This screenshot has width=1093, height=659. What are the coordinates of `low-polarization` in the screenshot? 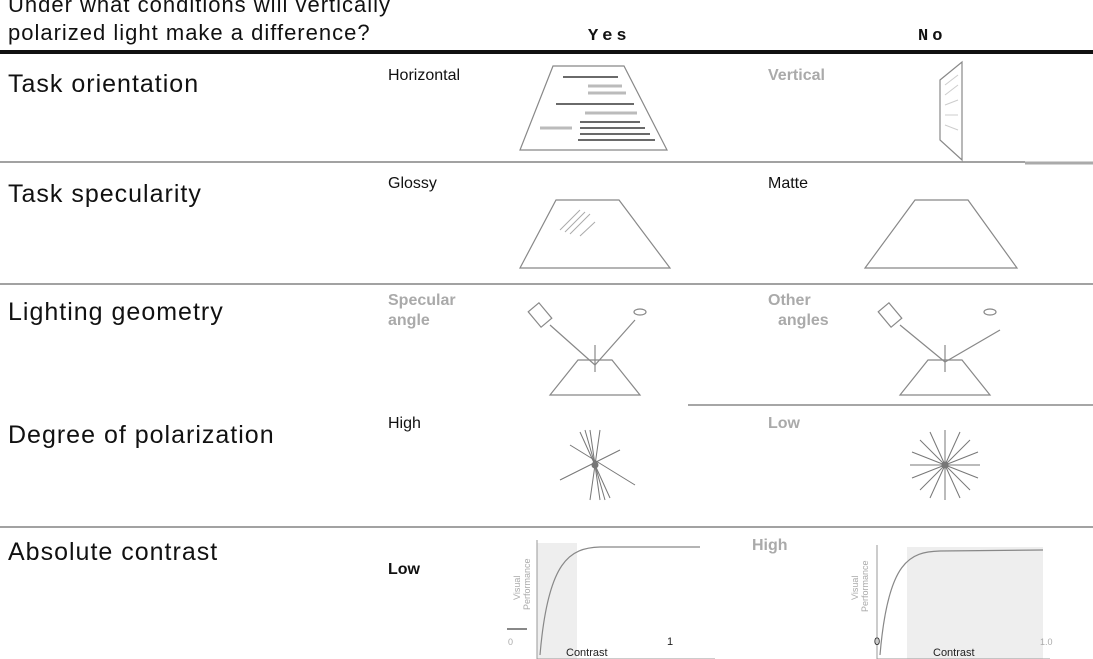 It's located at (945, 465).